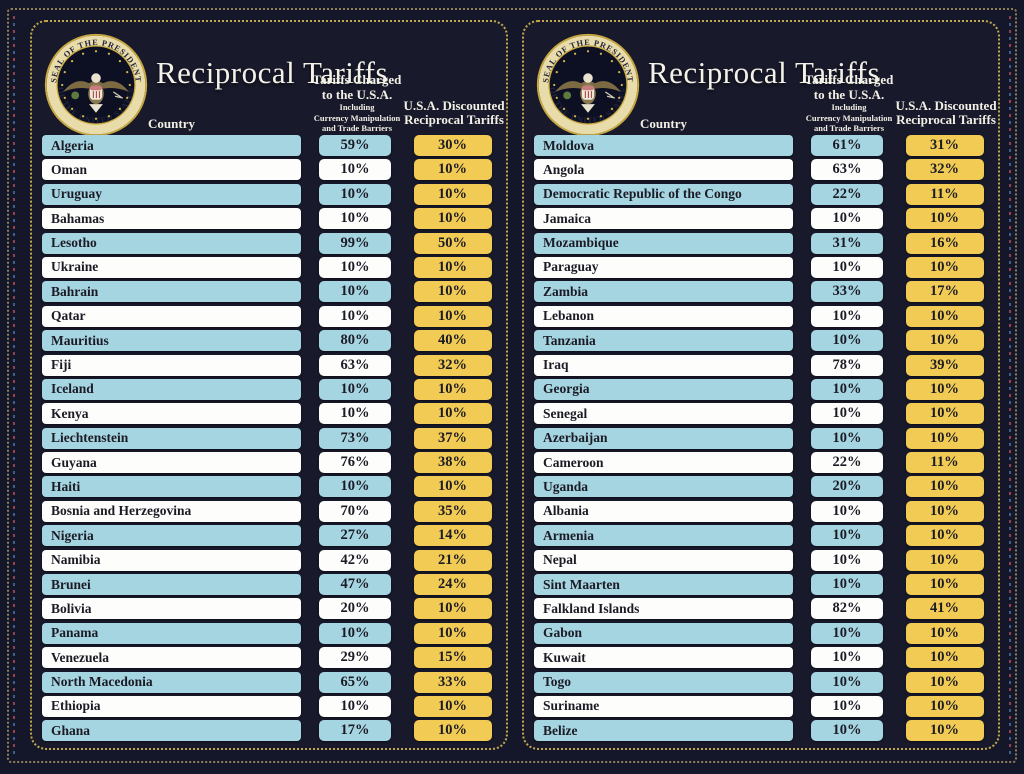 Image resolution: width=1024 pixels, height=774 pixels. Describe the element at coordinates (761, 487) in the screenshot. I see `table-row: Uganda 20% 10%` at that location.